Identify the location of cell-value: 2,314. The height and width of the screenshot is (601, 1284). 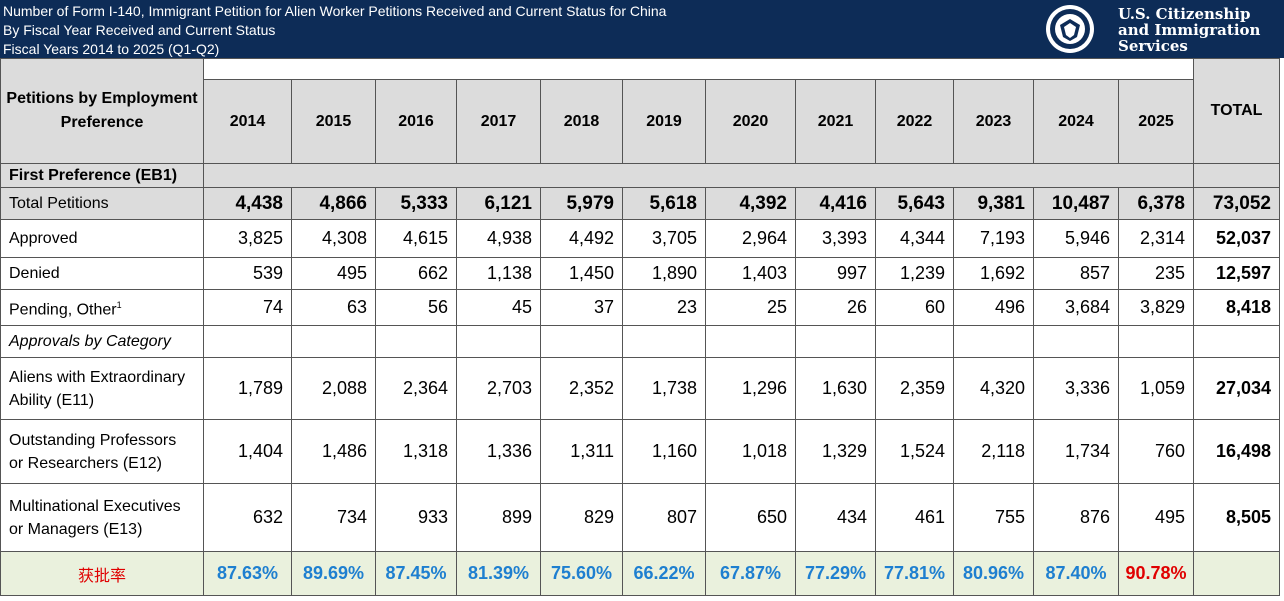
(1156, 238).